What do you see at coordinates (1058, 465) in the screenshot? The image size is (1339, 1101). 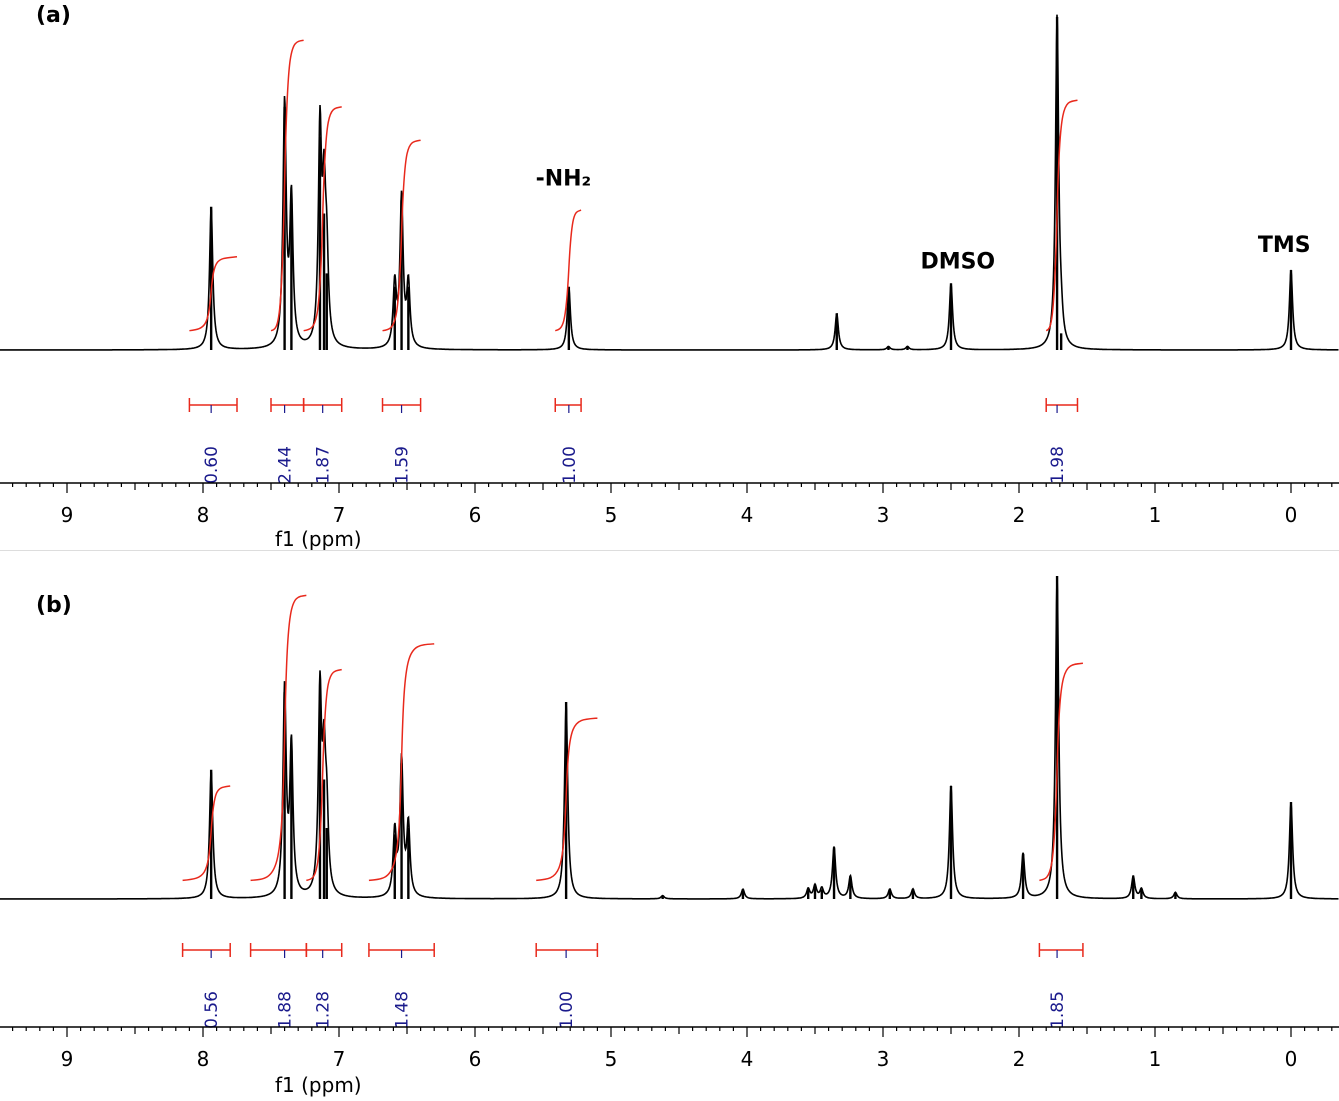 I see `integral-value-label: 1.98` at bounding box center [1058, 465].